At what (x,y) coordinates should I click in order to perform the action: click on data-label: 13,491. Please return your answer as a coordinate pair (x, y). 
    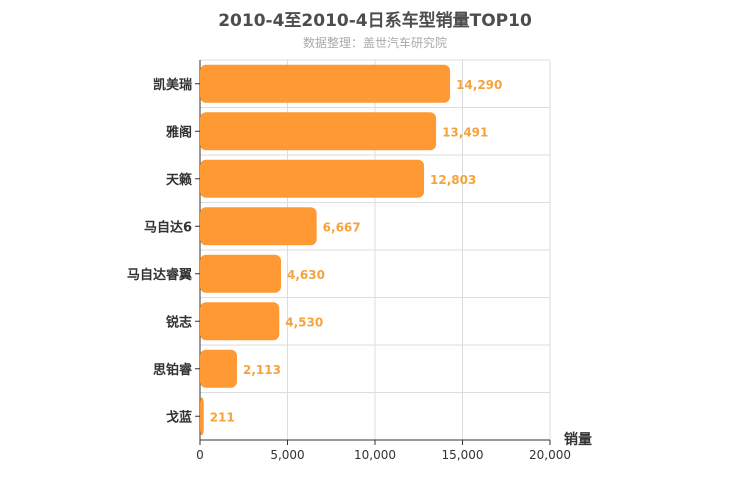
    Looking at the image, I should click on (465, 132).